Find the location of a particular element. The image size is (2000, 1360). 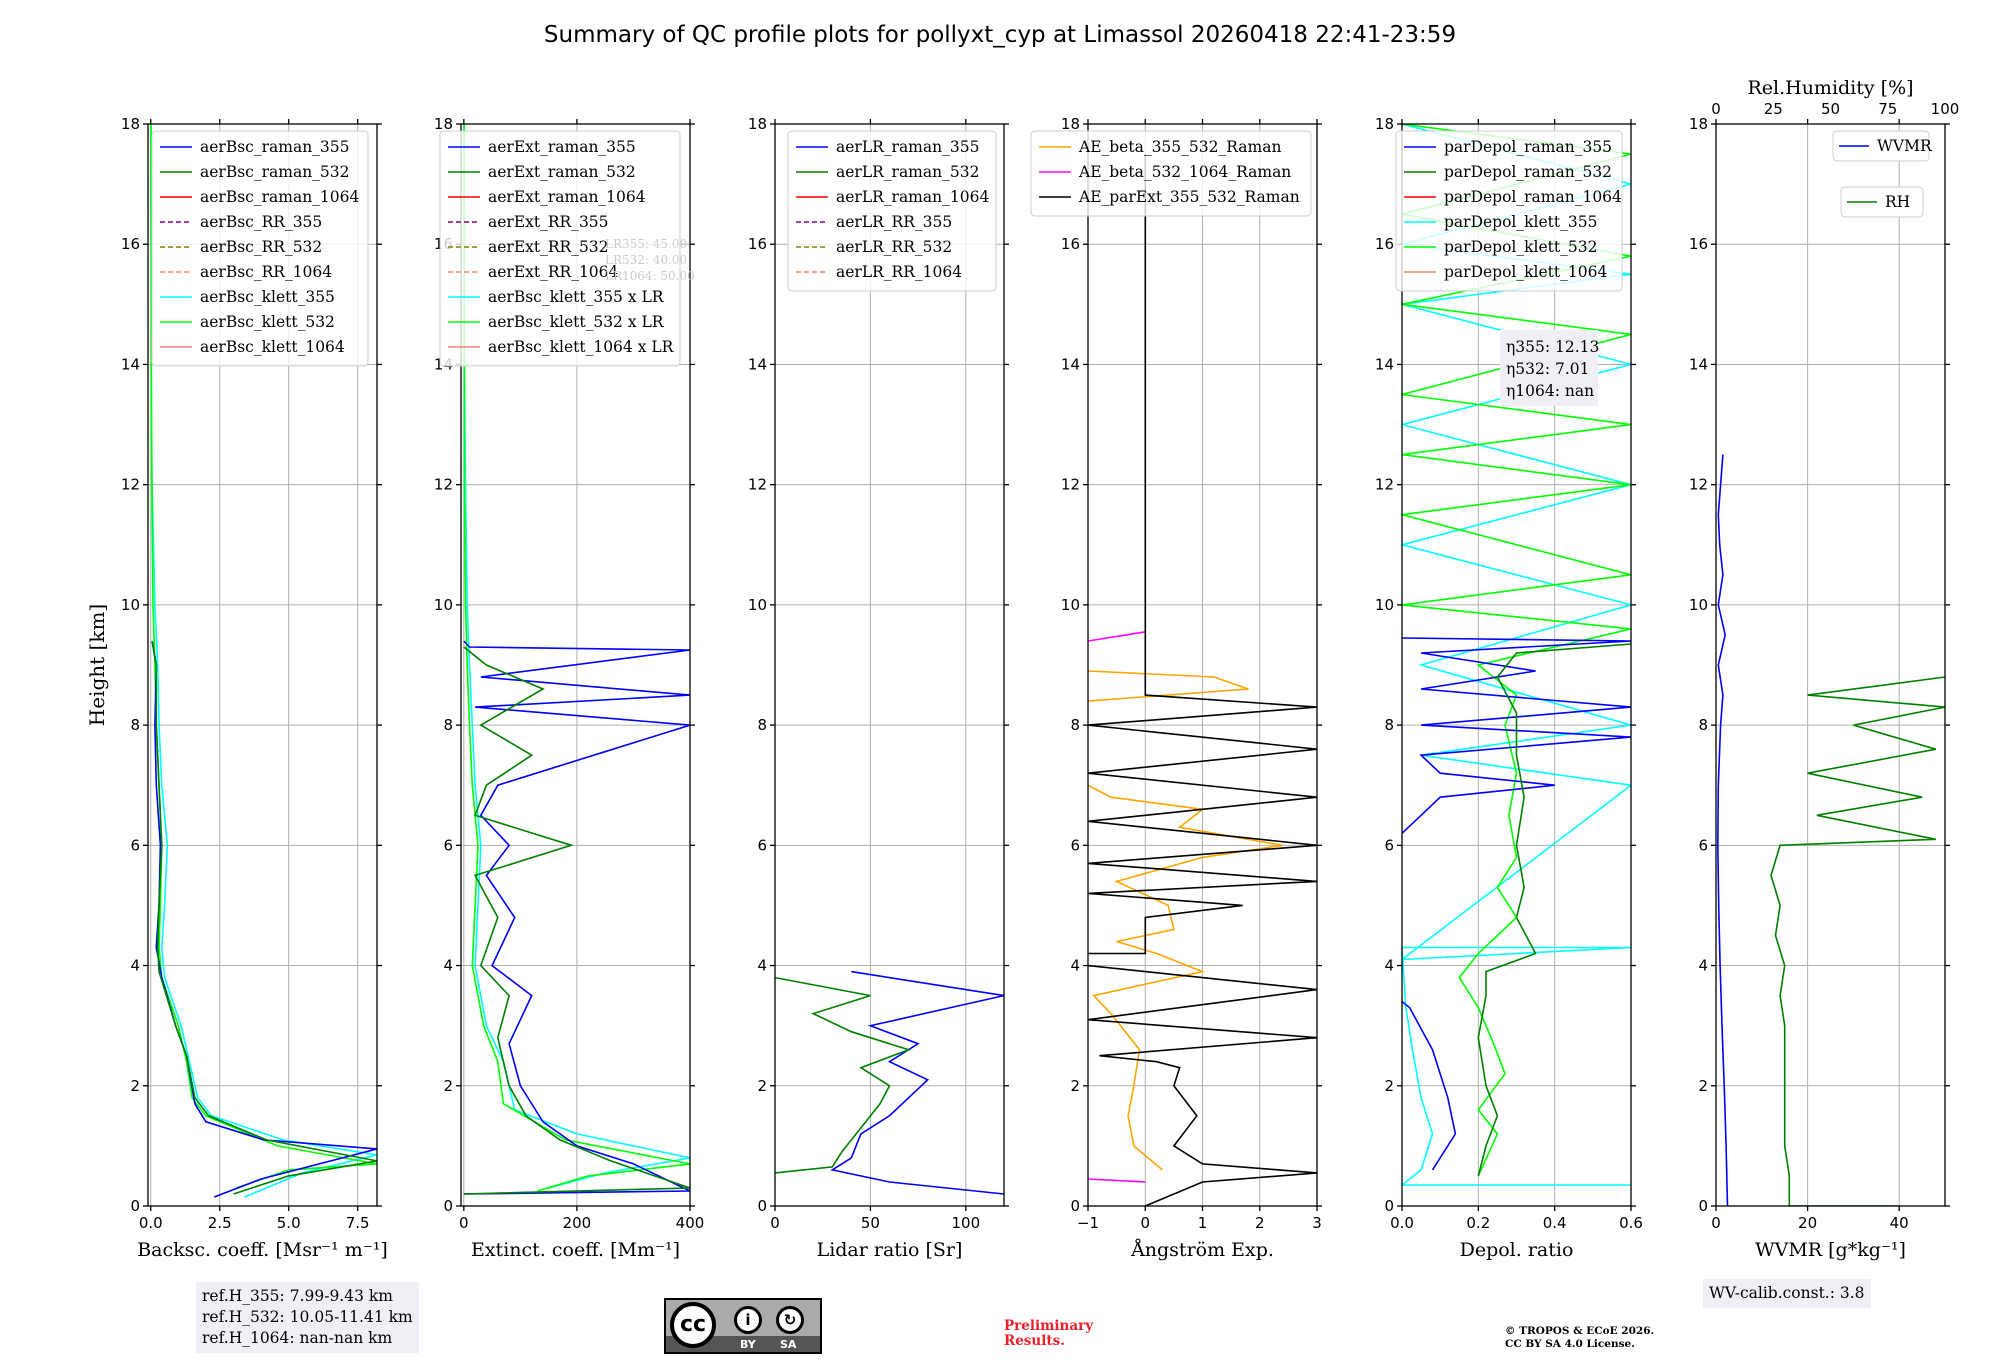

xtick-label: −1 is located at coordinates (1088, 1223).